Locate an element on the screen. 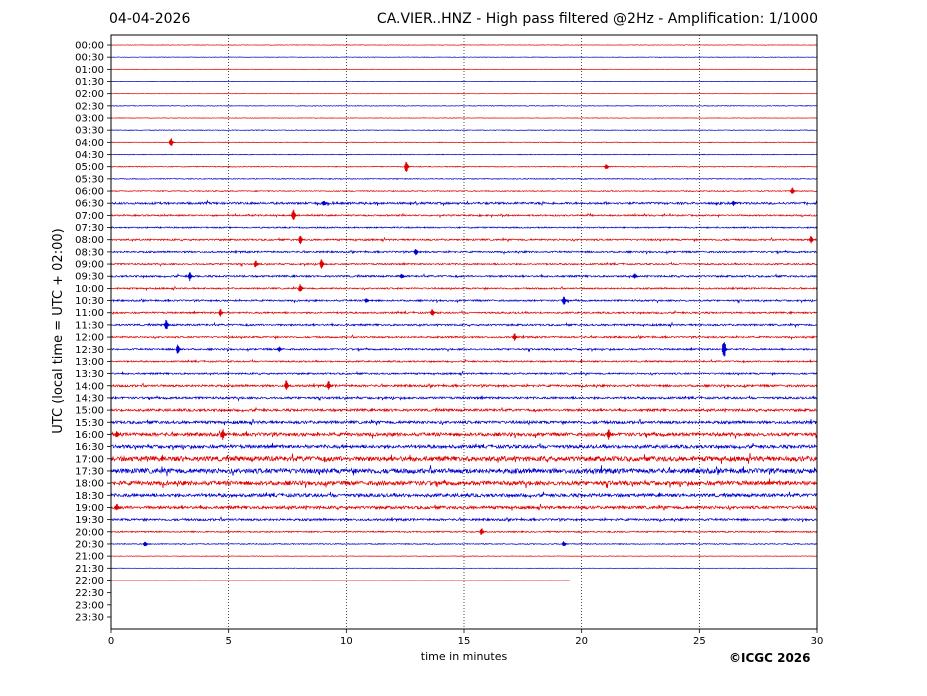  y-tick-label: 10:00 is located at coordinates (89, 289).